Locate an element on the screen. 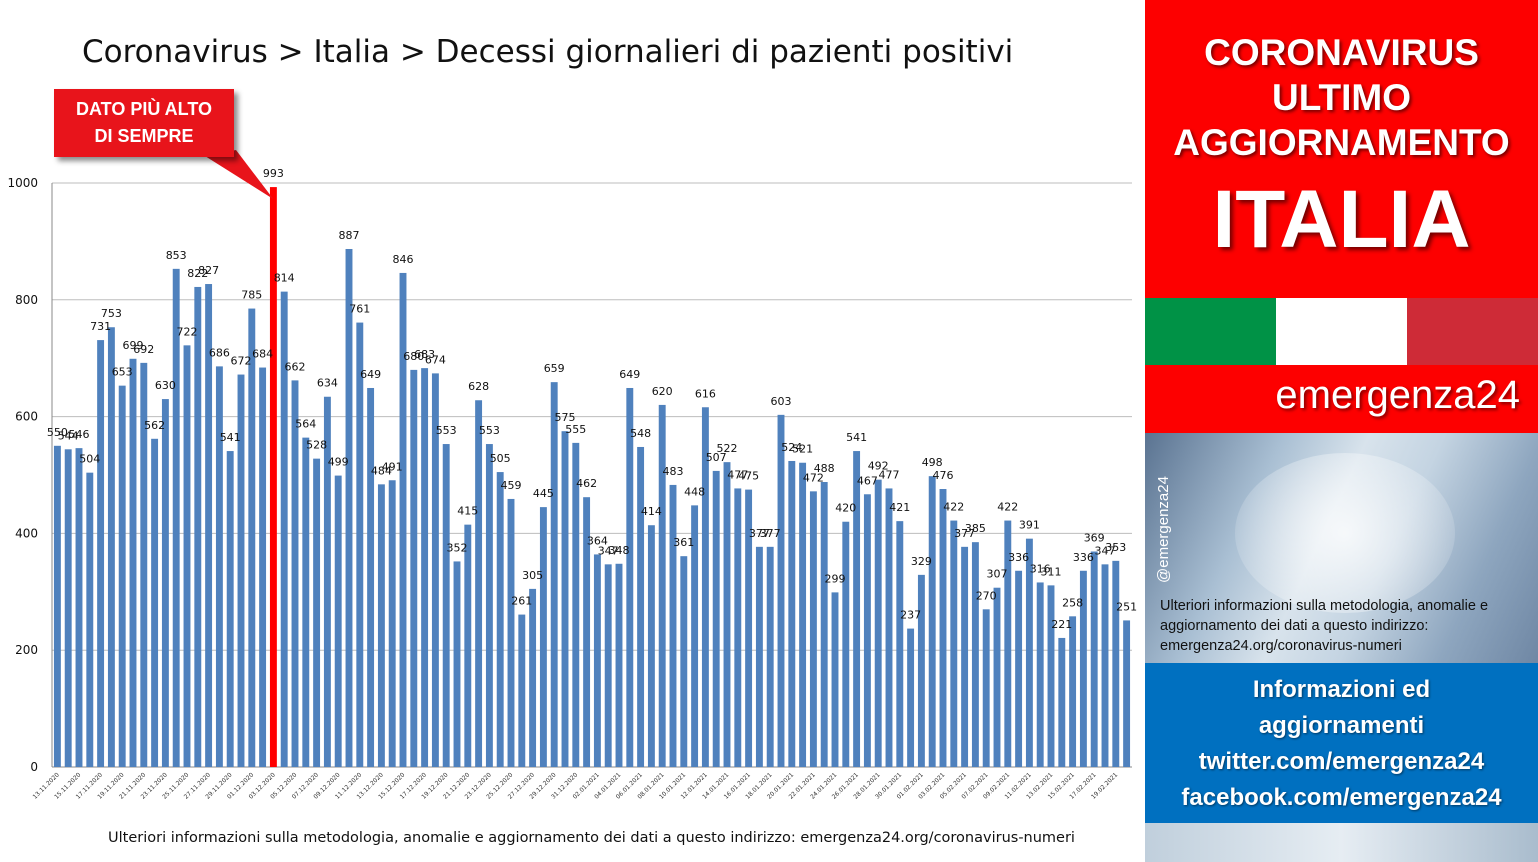 The height and width of the screenshot is (862, 1538). data-label: 462 is located at coordinates (586, 483).